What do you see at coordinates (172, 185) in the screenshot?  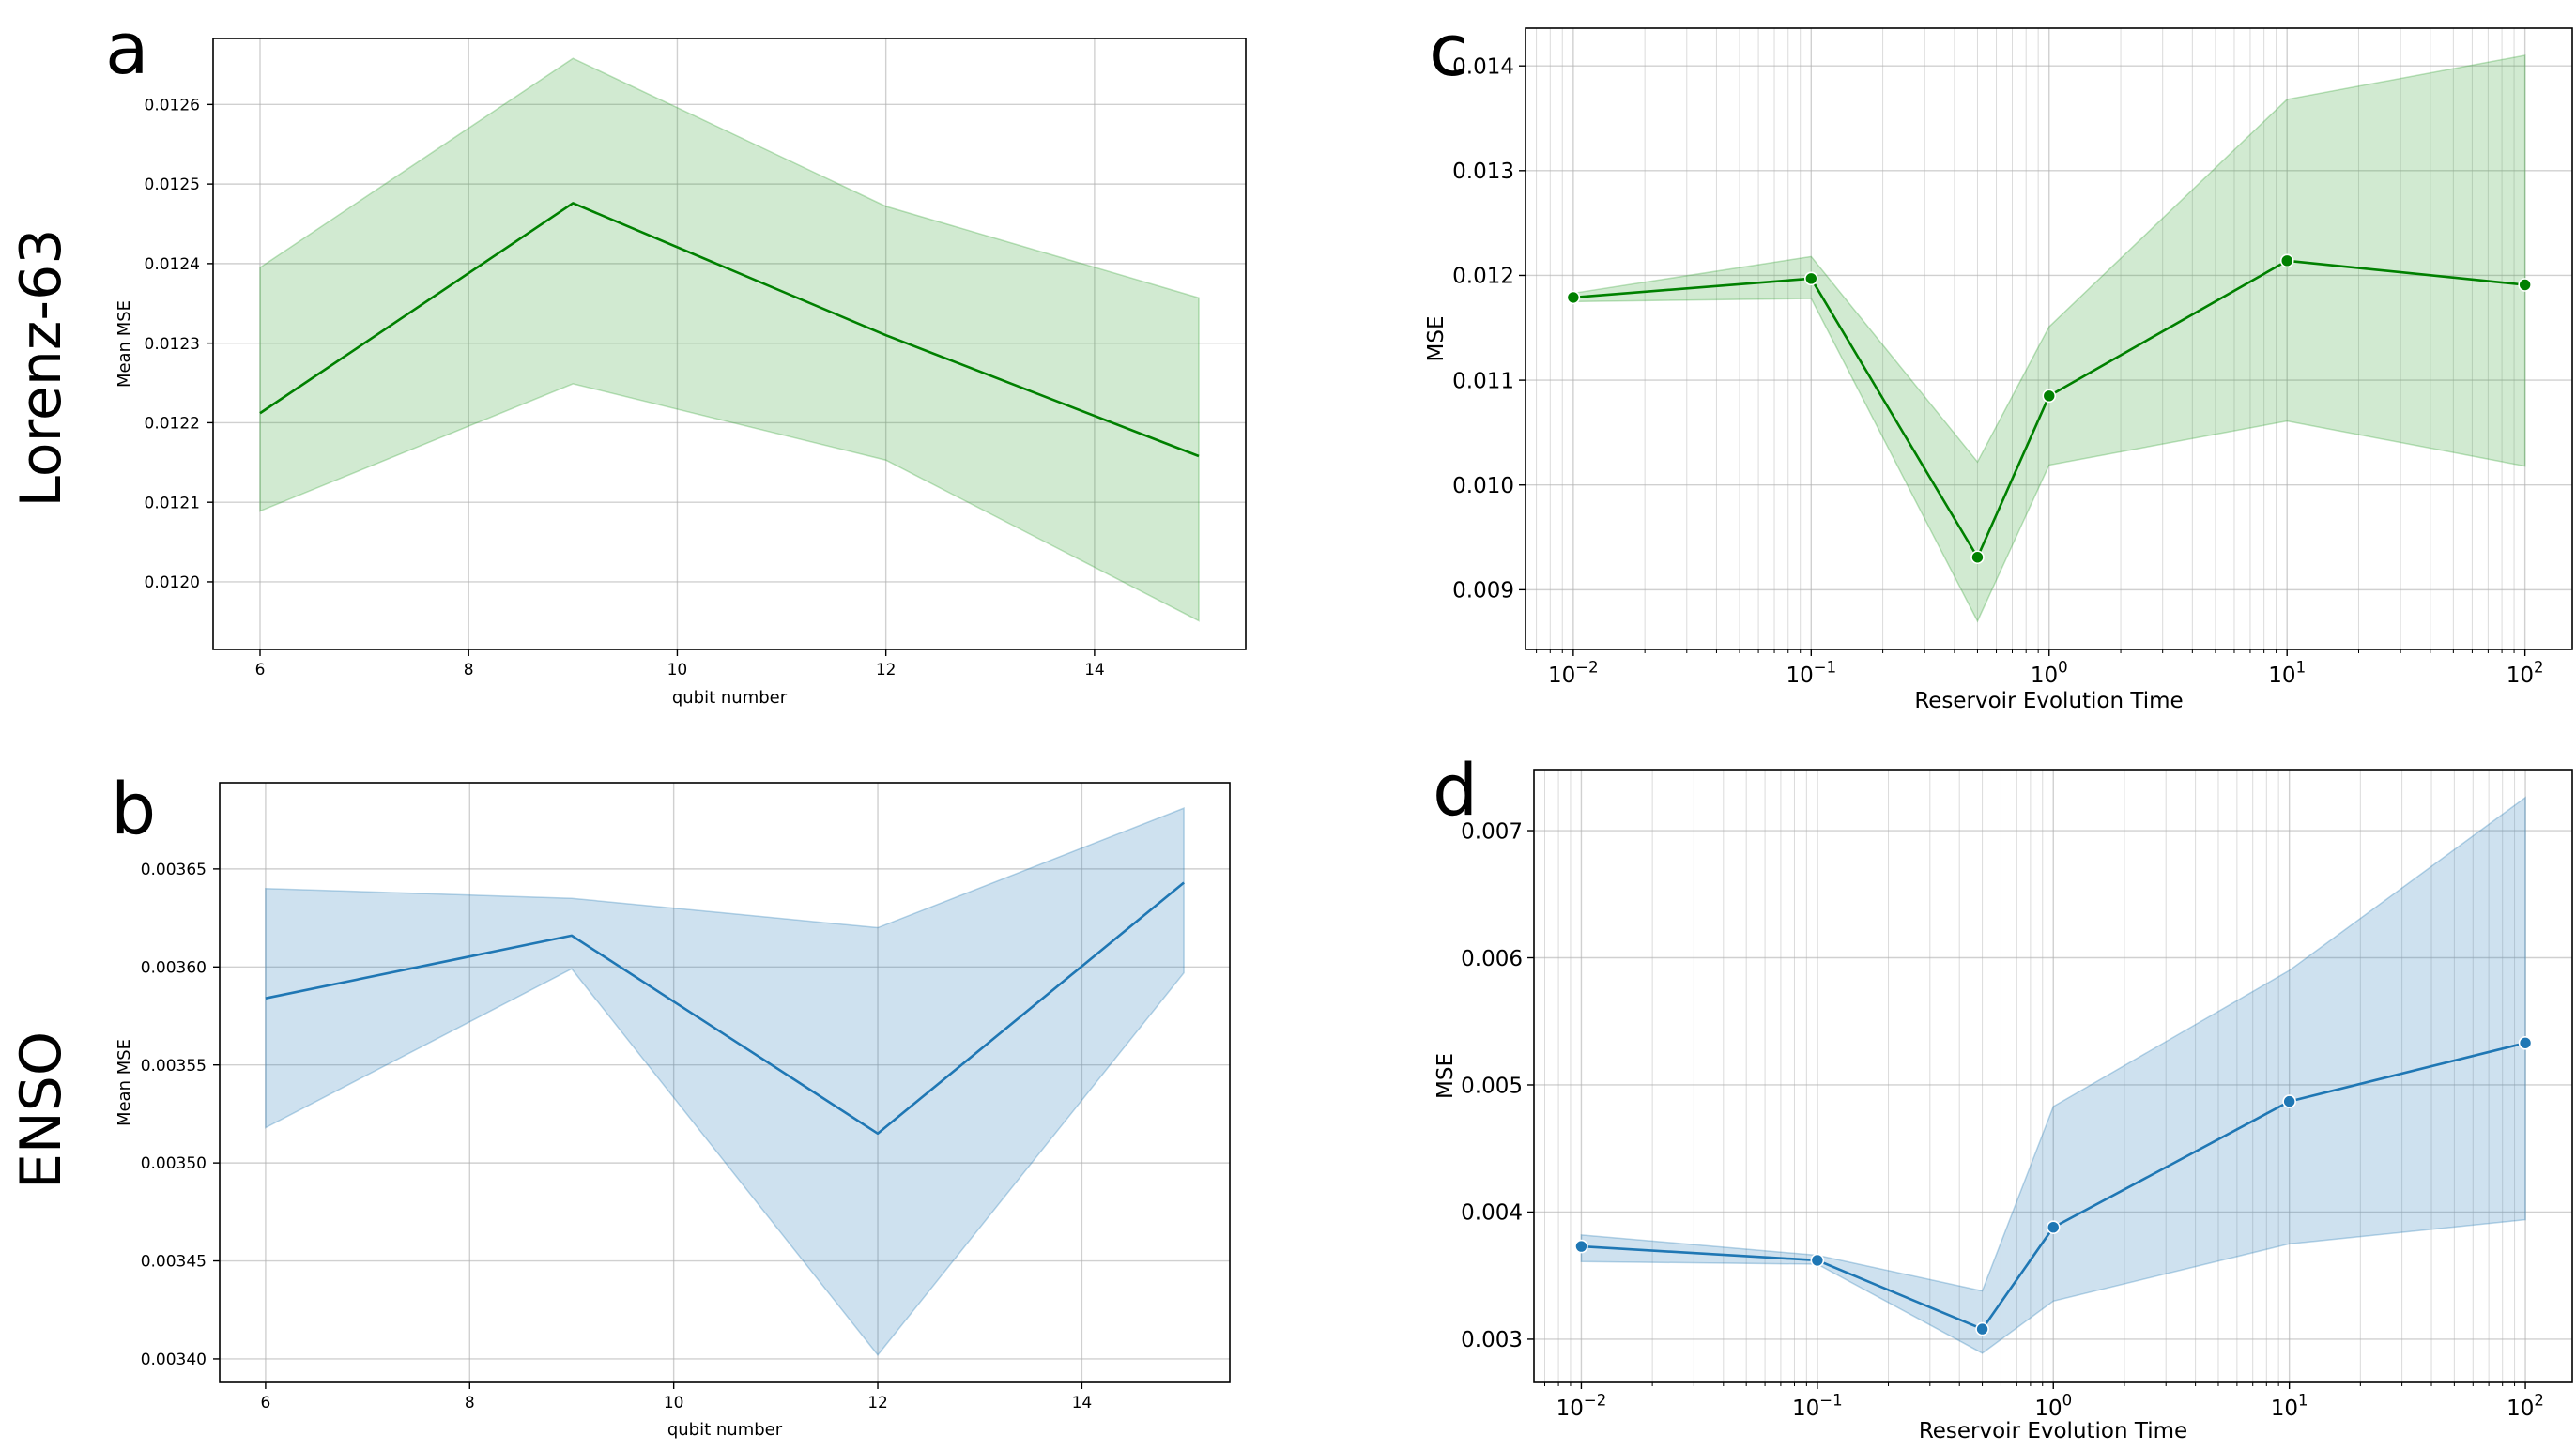 I see `y-tick-label: 0.0125` at bounding box center [172, 185].